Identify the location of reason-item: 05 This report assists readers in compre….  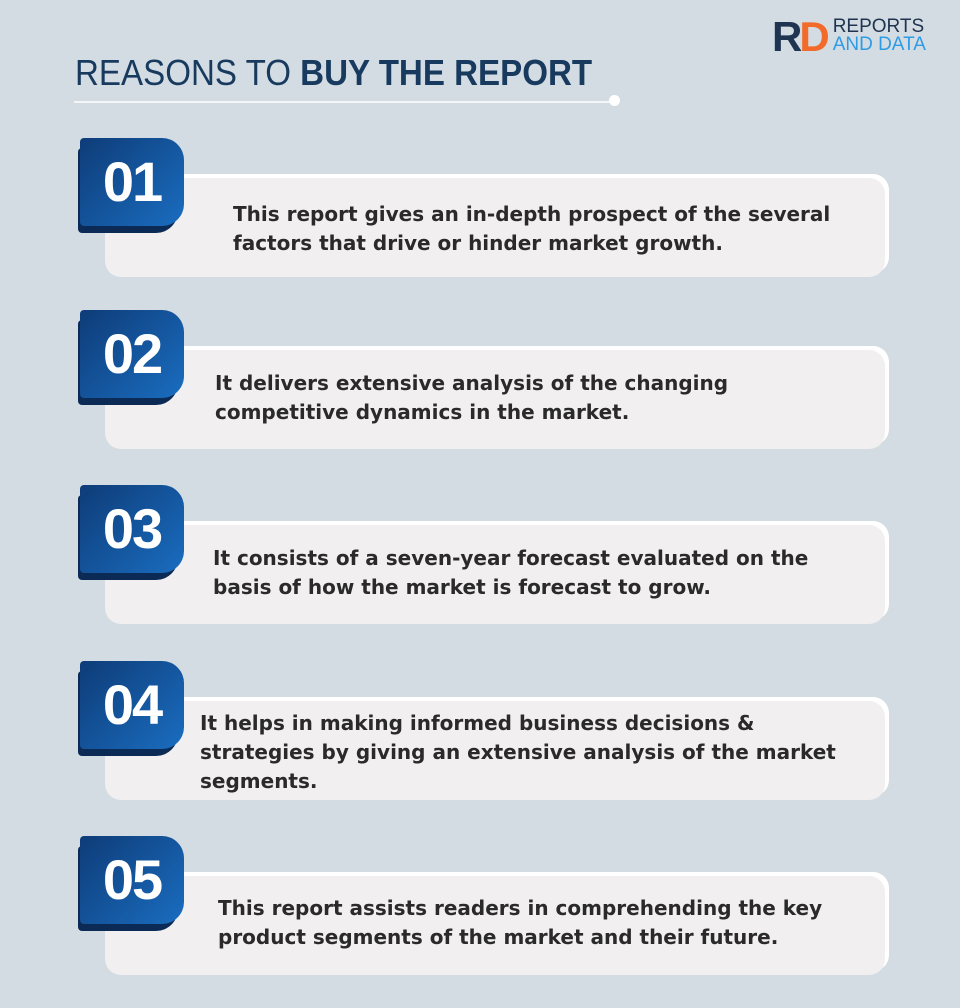
(480, 906).